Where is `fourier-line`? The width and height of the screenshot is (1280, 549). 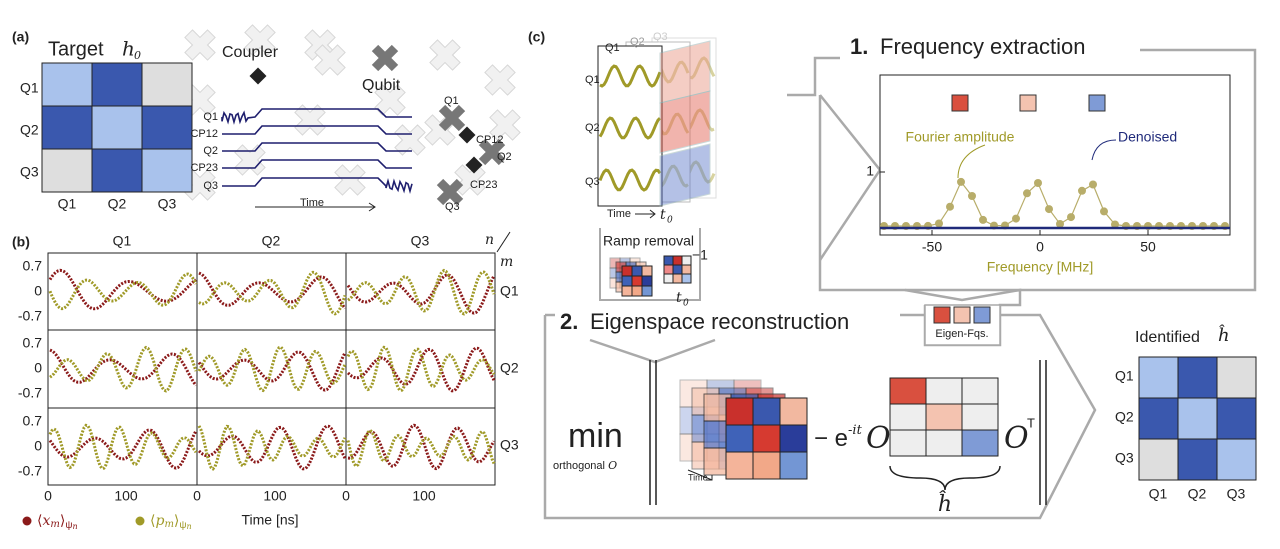 fourier-line is located at coordinates (1054, 203).